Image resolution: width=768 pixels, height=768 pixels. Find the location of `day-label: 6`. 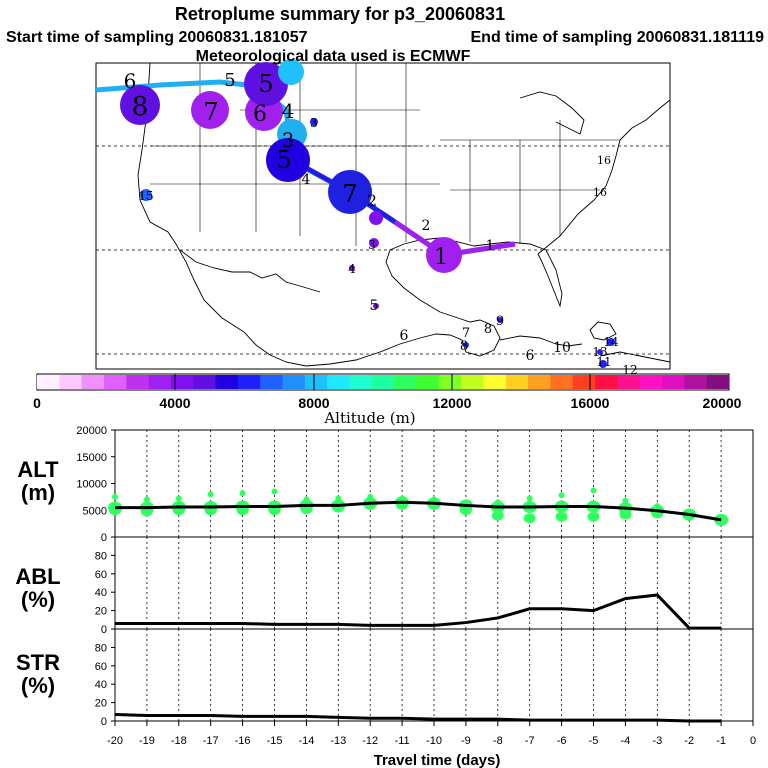

day-label: 6 is located at coordinates (404, 336).